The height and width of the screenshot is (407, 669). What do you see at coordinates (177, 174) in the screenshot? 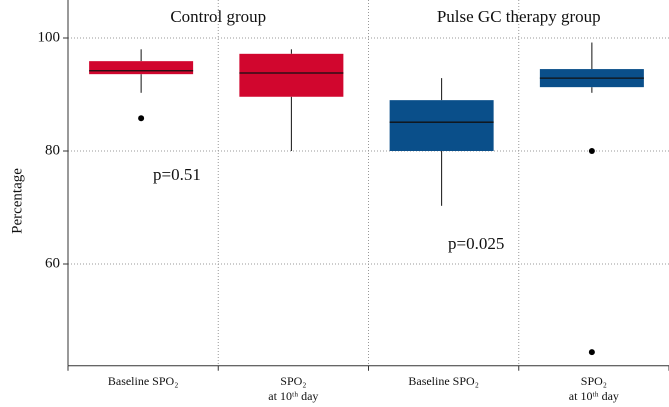
I see `annotation: p=0.51` at bounding box center [177, 174].